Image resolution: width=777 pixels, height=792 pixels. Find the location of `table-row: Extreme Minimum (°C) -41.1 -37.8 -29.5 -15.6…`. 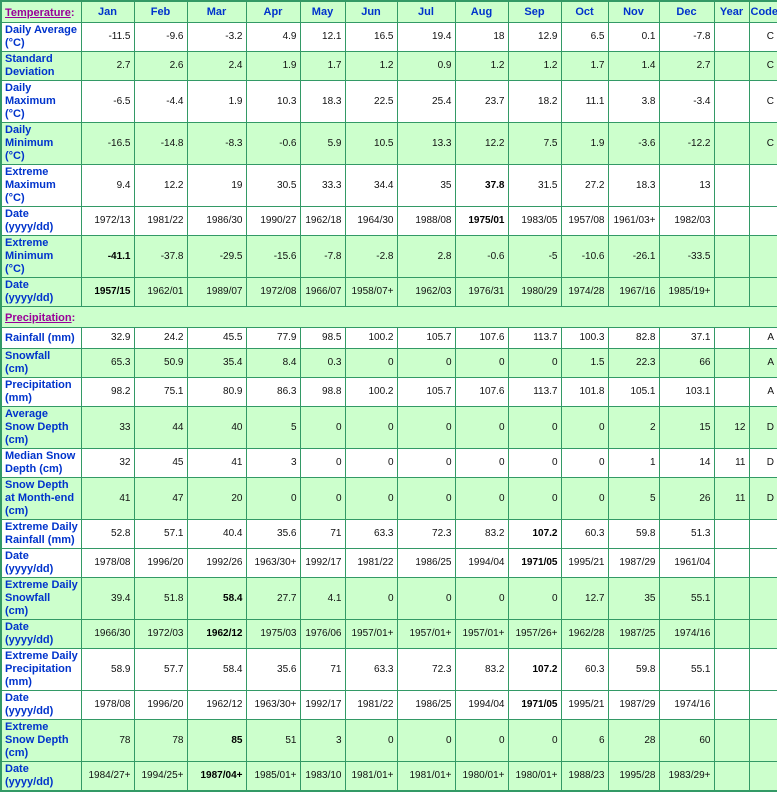

table-row: Extreme Minimum (°C) -41.1 -37.8 -29.5 -15.6… is located at coordinates (388, 256).